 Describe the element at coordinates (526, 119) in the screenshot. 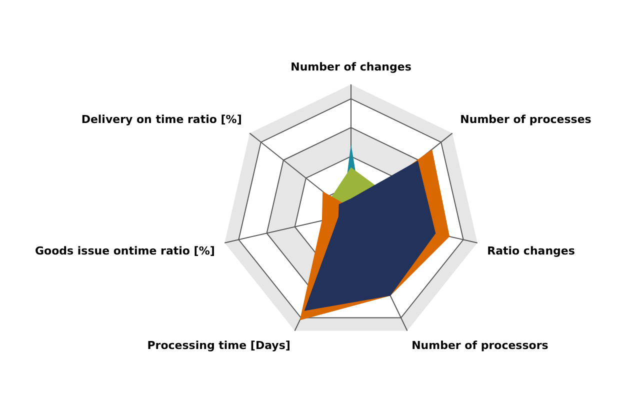

I see `spoke-label: Number of processes` at that location.